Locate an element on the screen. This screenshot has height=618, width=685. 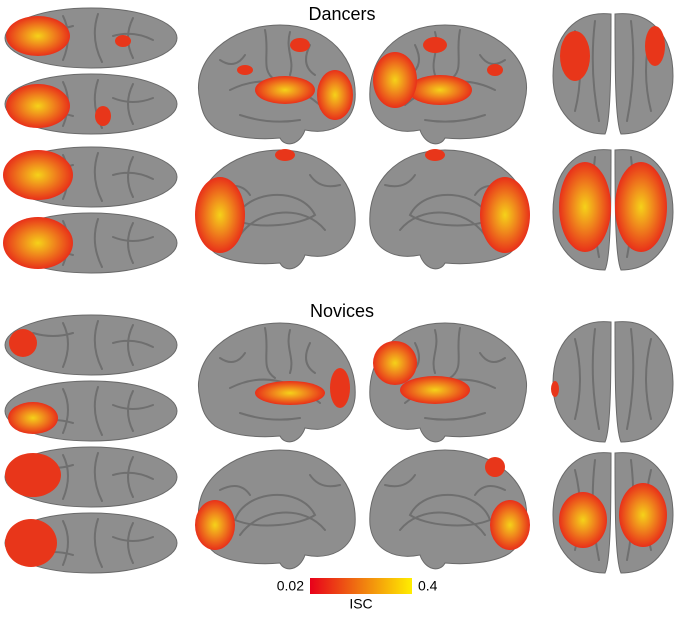
group-title: Novices is located at coordinates (342, 311).